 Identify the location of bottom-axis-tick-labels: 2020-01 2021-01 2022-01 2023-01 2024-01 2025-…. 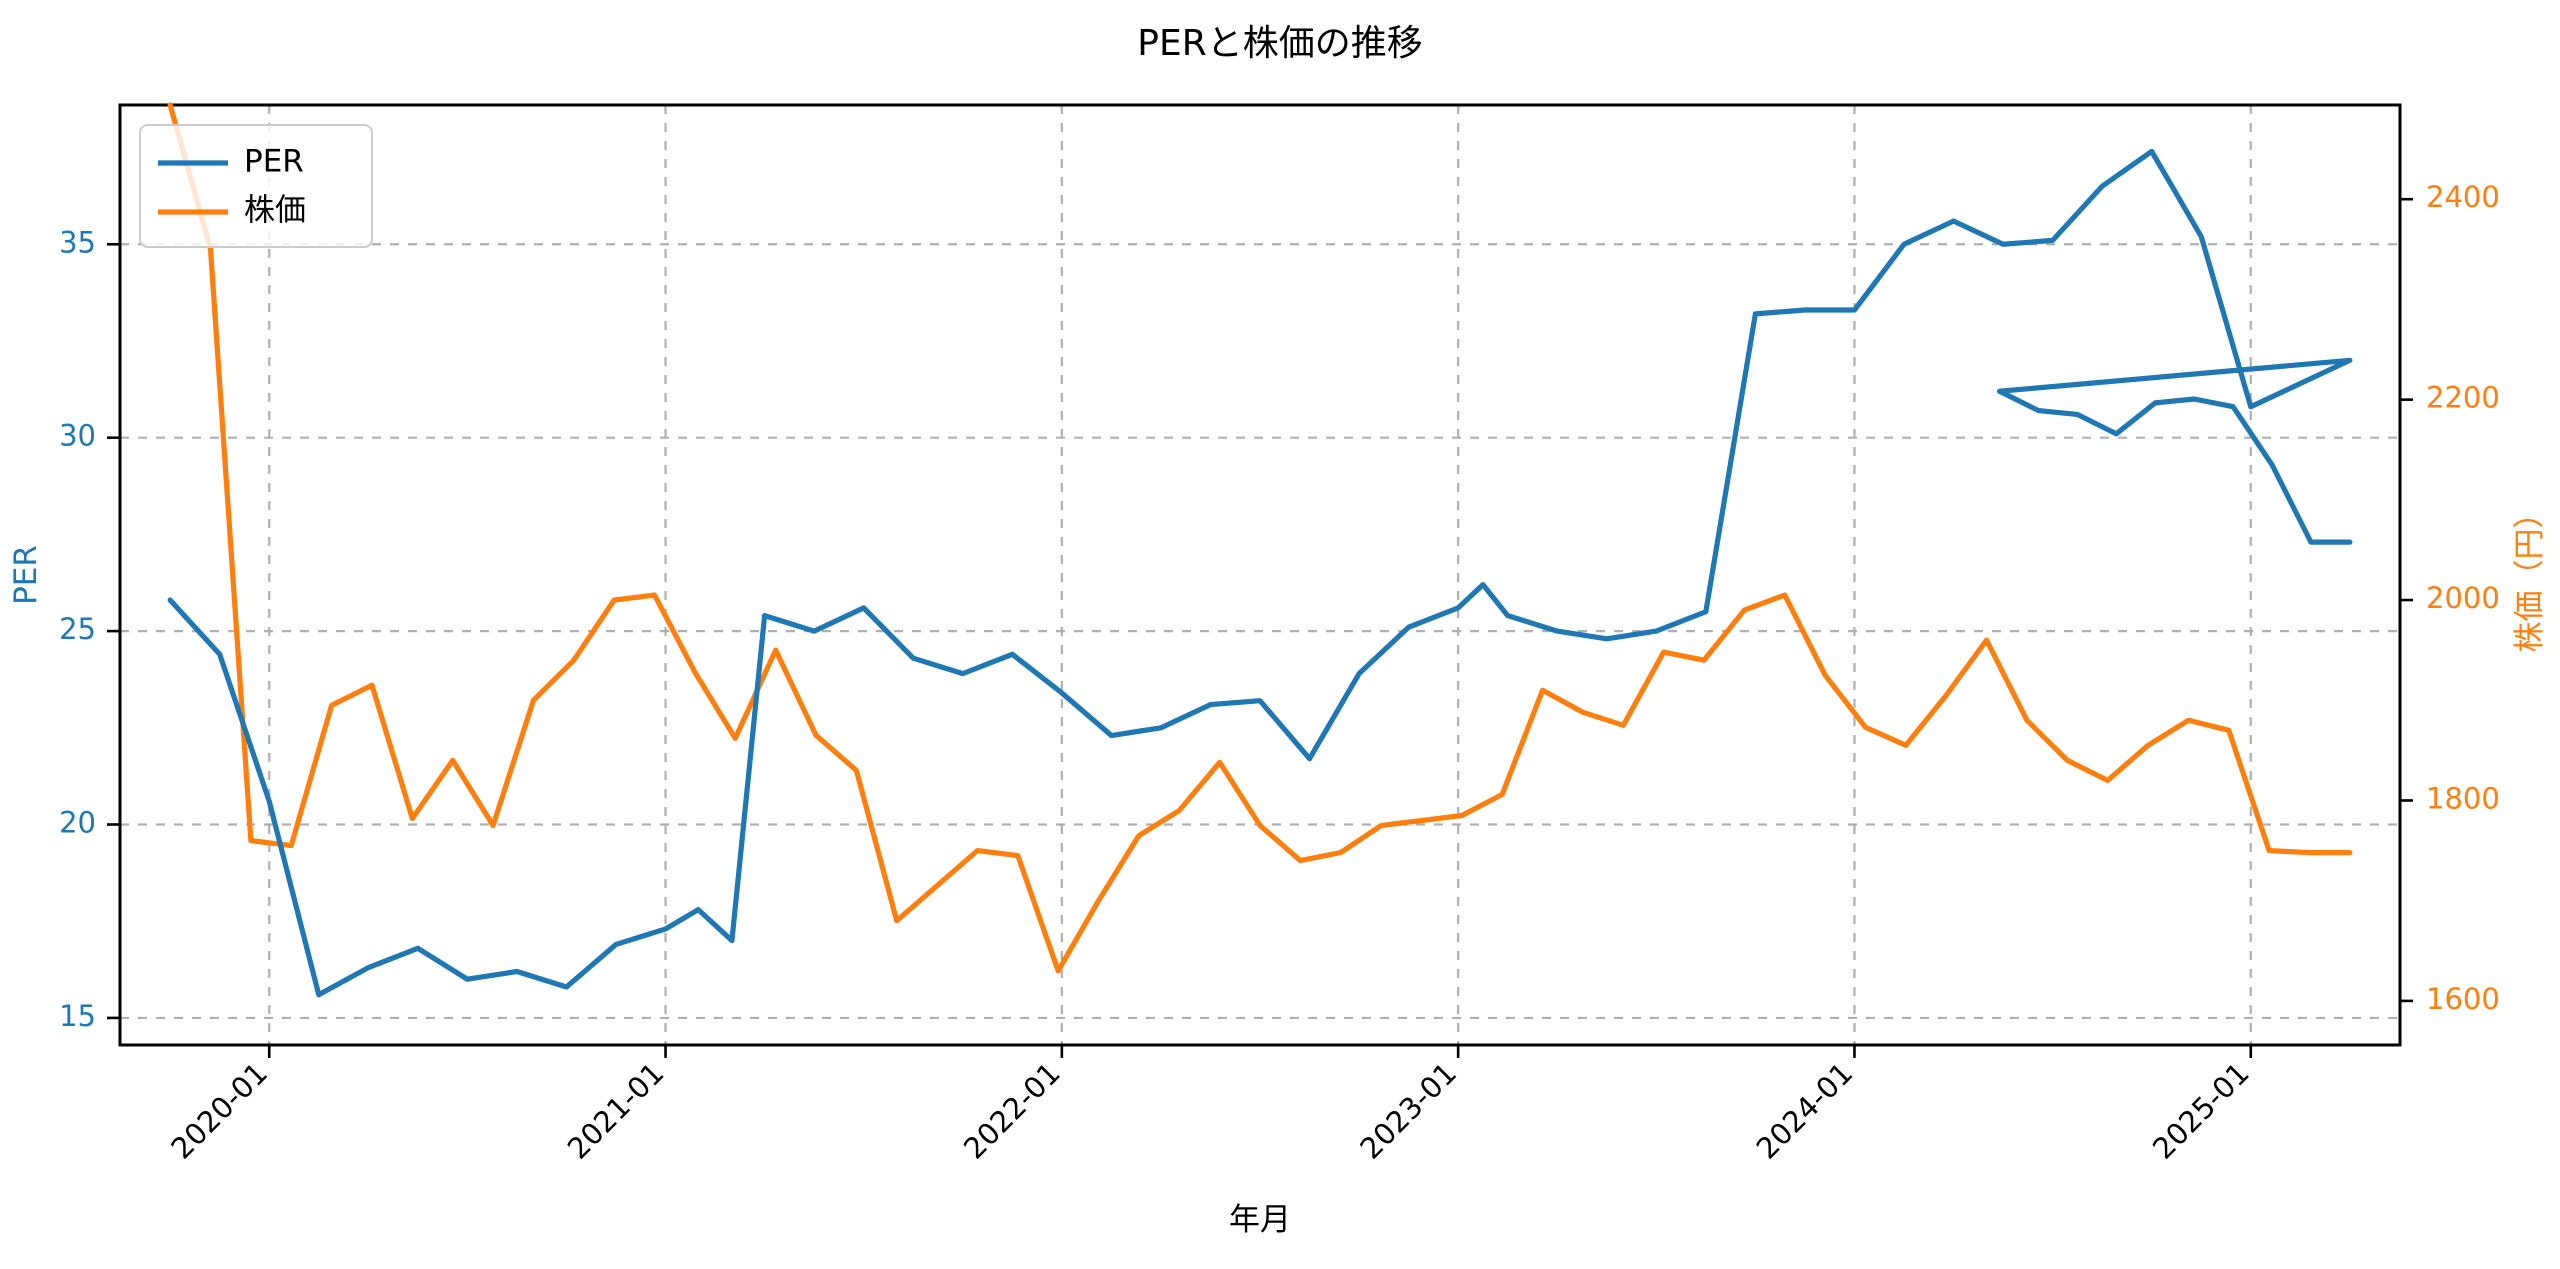
(1209, 1111).